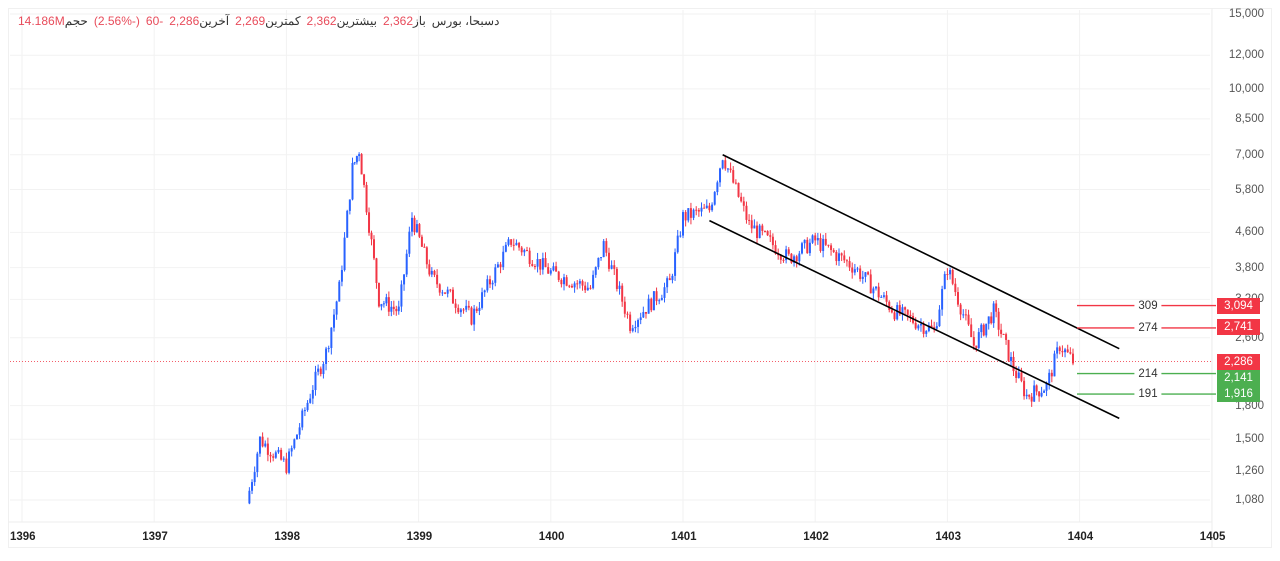  Describe the element at coordinates (1246, 88) in the screenshot. I see `price-tick: 10,000` at that location.